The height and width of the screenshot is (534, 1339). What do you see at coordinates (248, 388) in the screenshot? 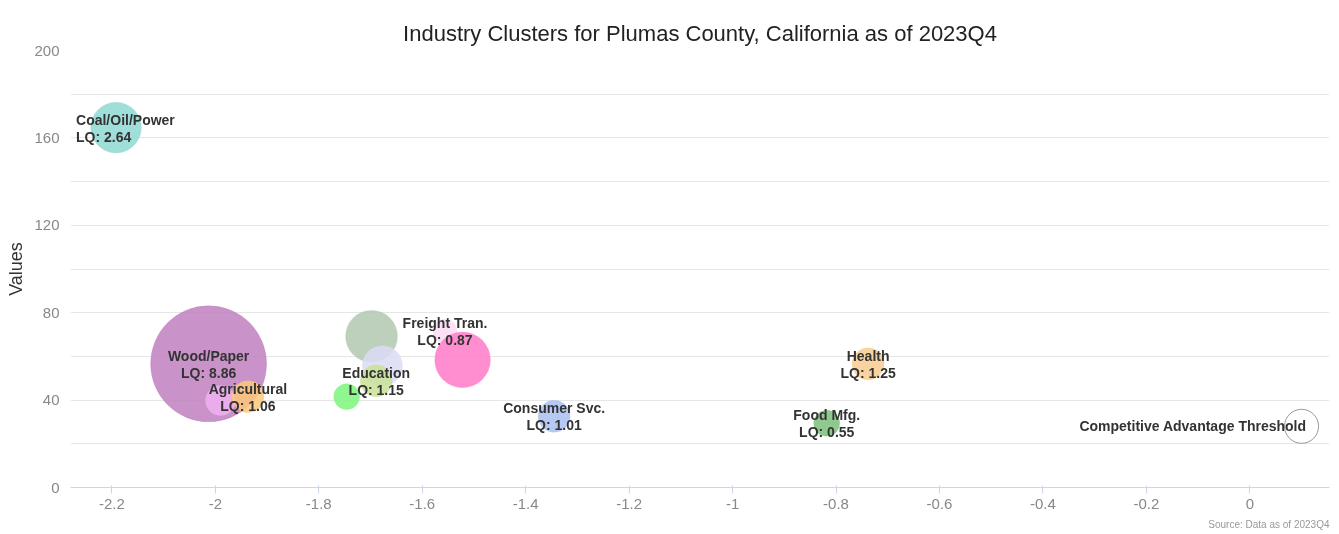
I see `series-label: Agricultural` at bounding box center [248, 388].